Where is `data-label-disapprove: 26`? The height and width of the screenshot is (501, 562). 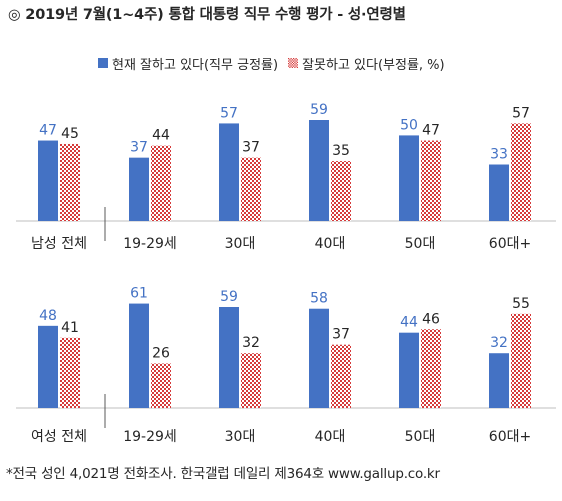 data-label-disapprove: 26 is located at coordinates (161, 353).